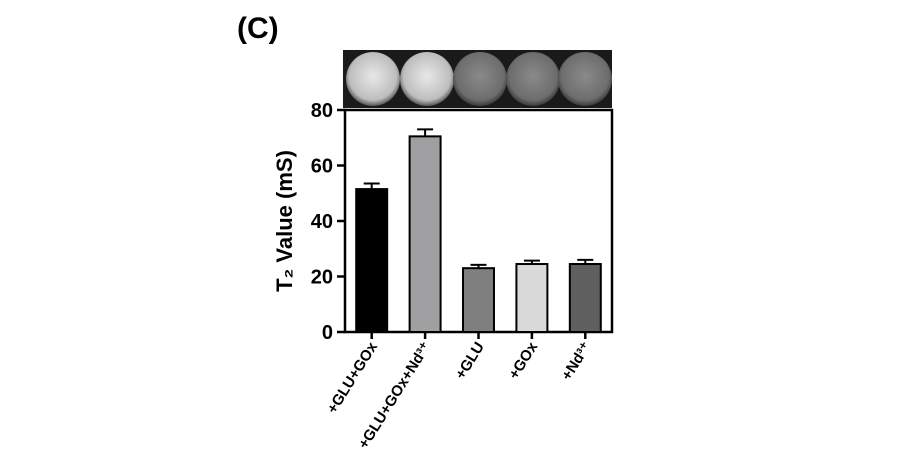  I want to click on mri-strip, so click(477, 79).